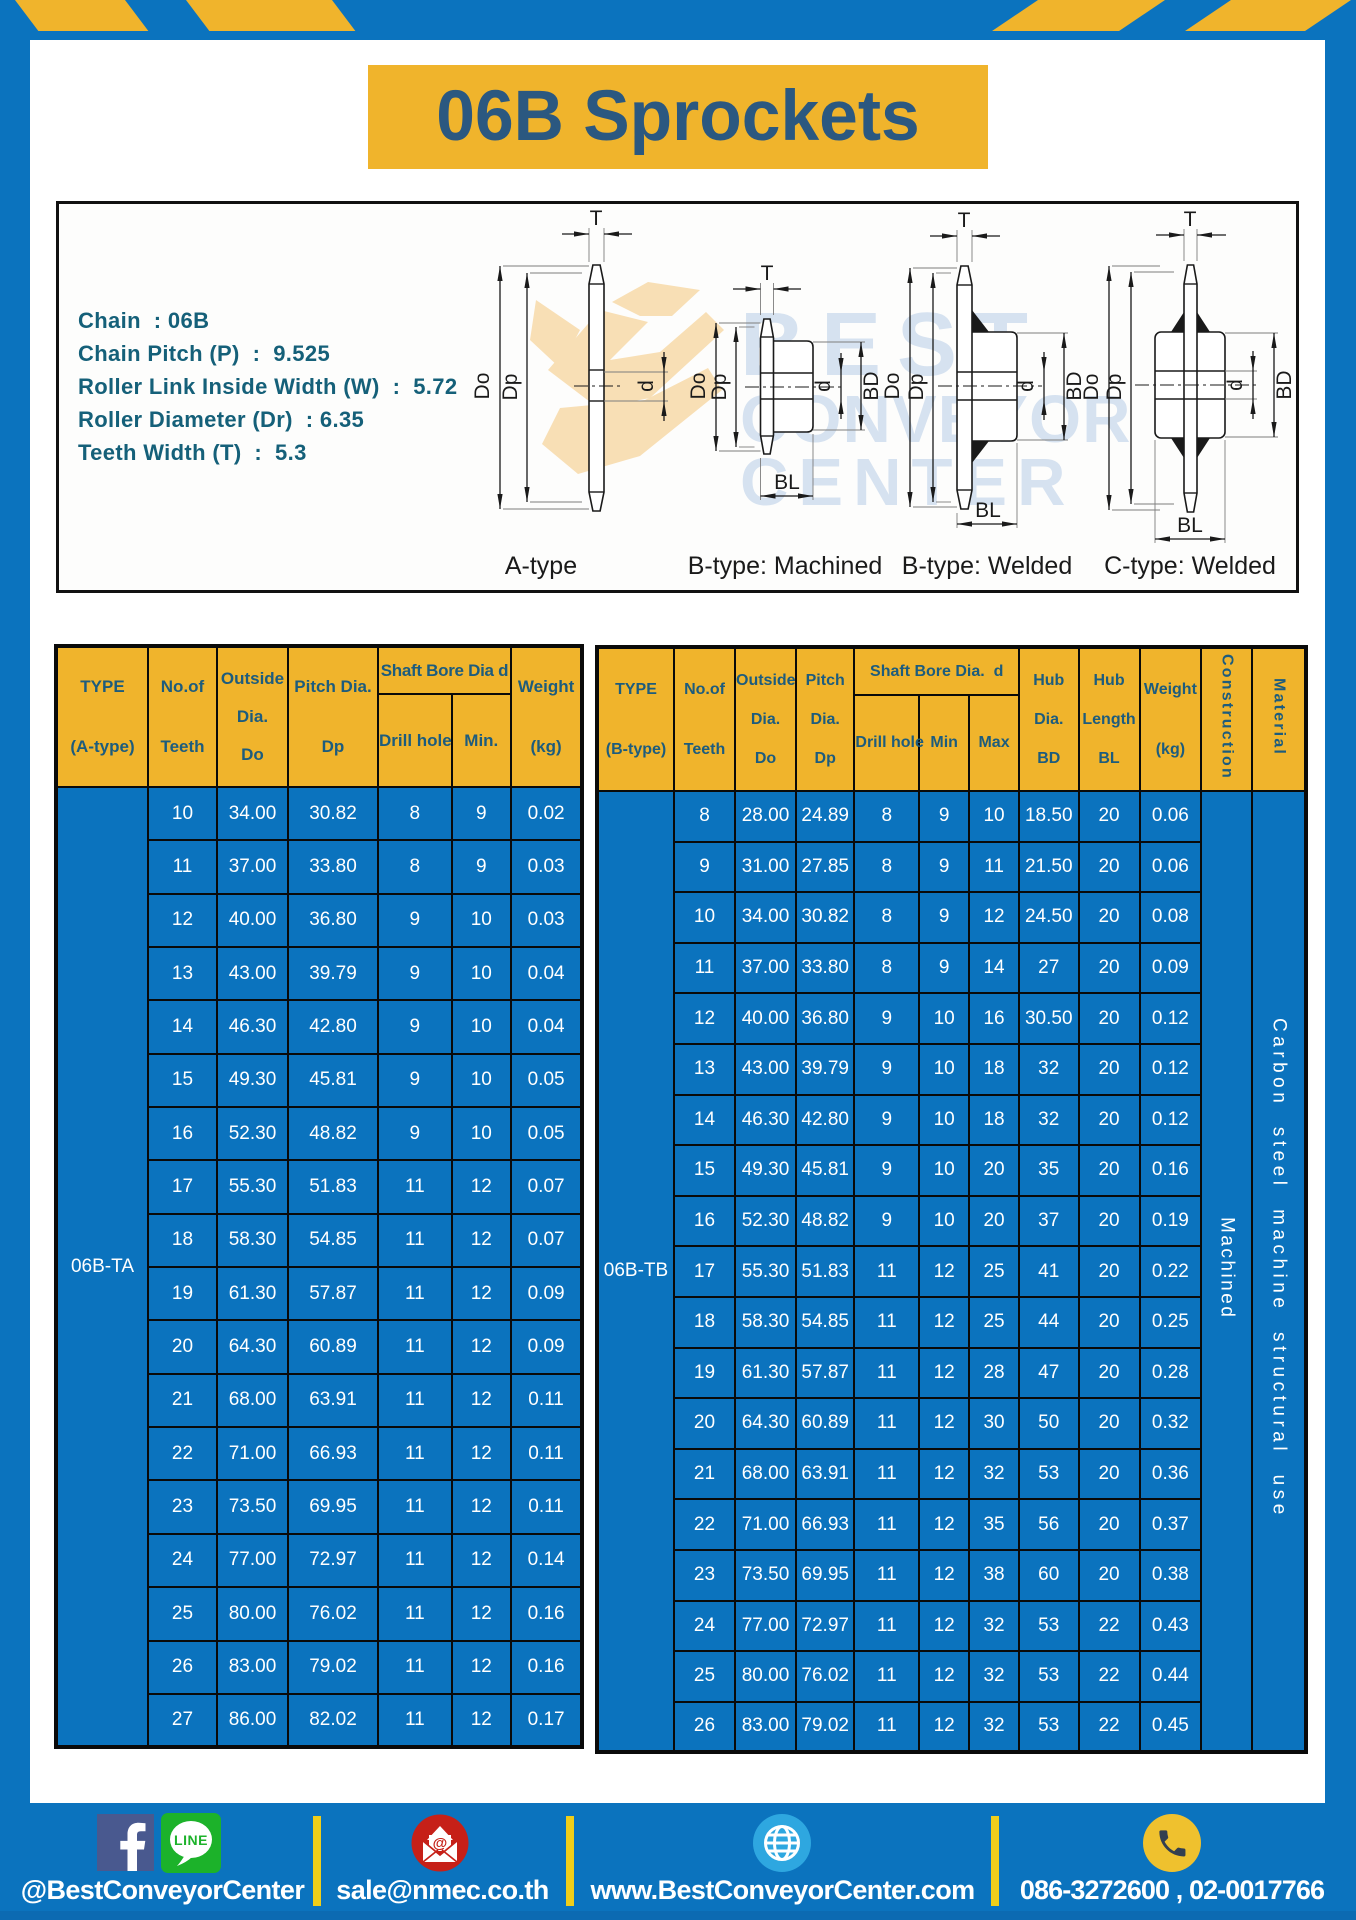 The height and width of the screenshot is (1920, 1356). Describe the element at coordinates (541, 566) in the screenshot. I see `svg-text: A-type` at that location.